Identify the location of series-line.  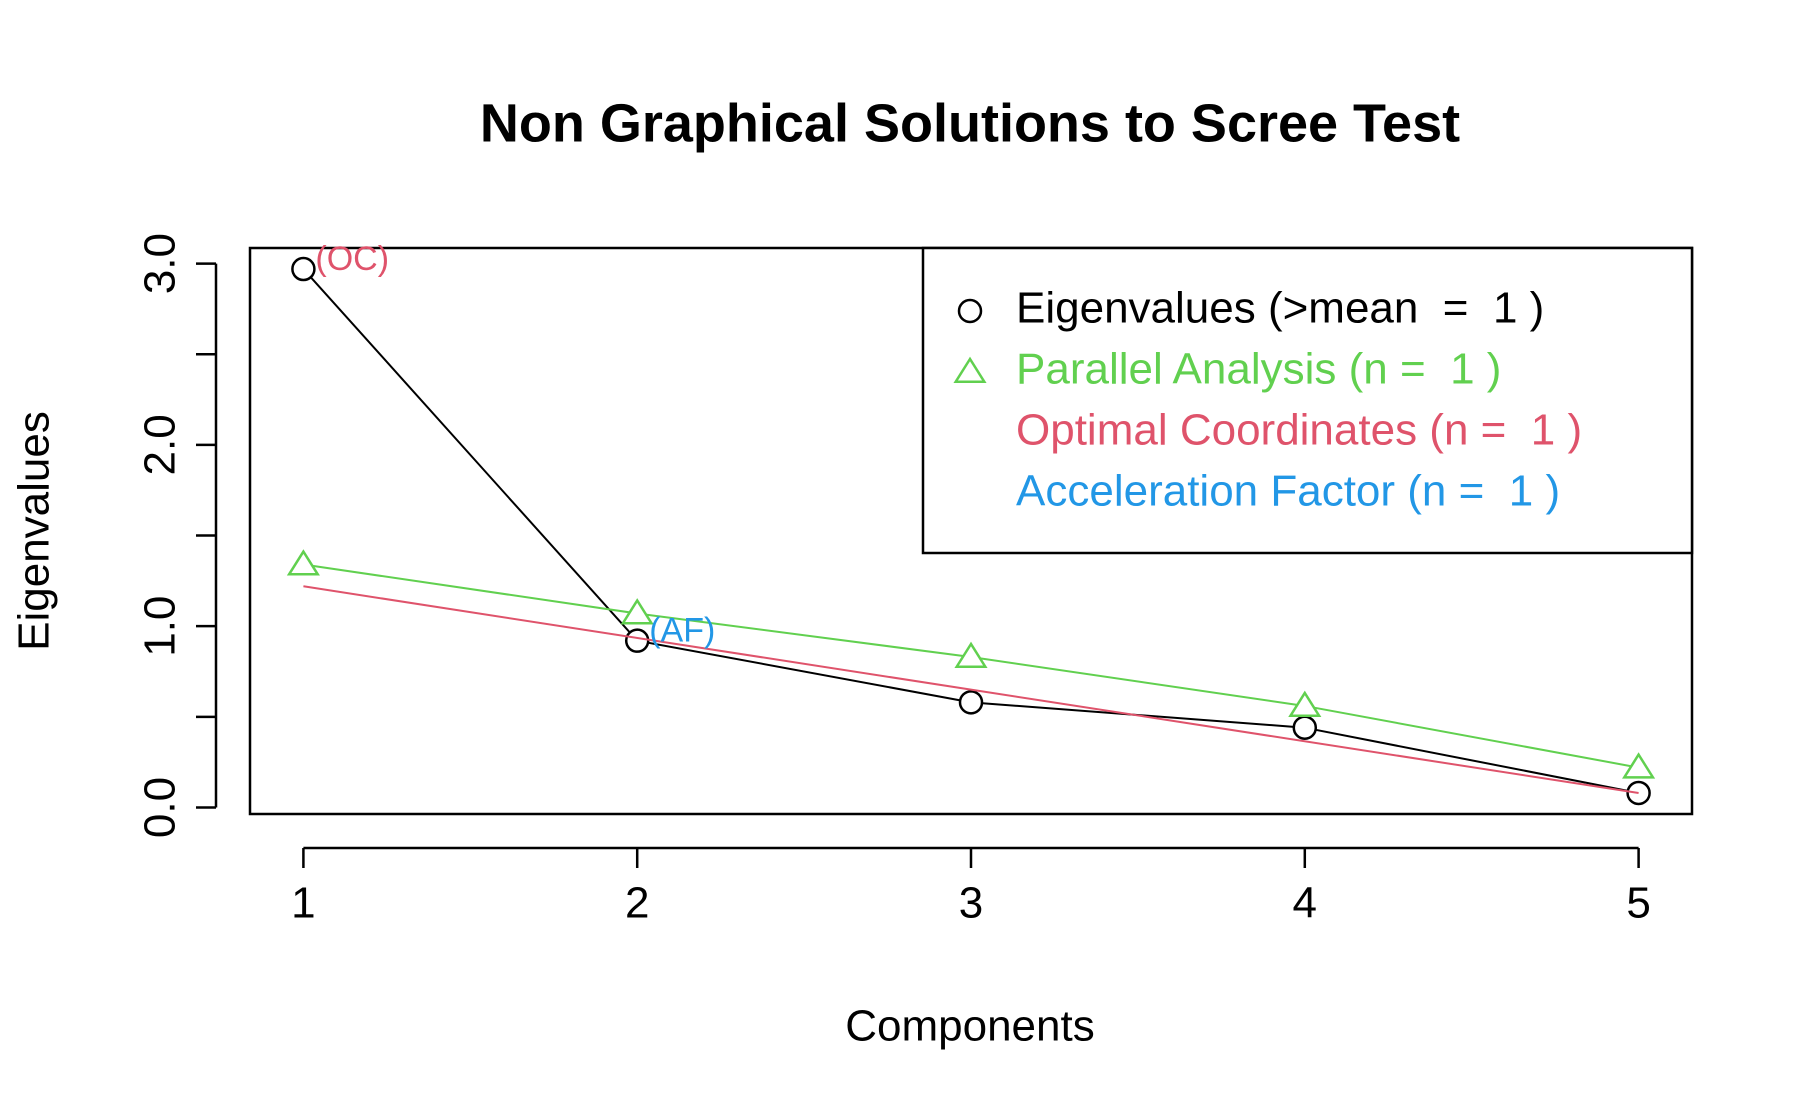
(971, 689).